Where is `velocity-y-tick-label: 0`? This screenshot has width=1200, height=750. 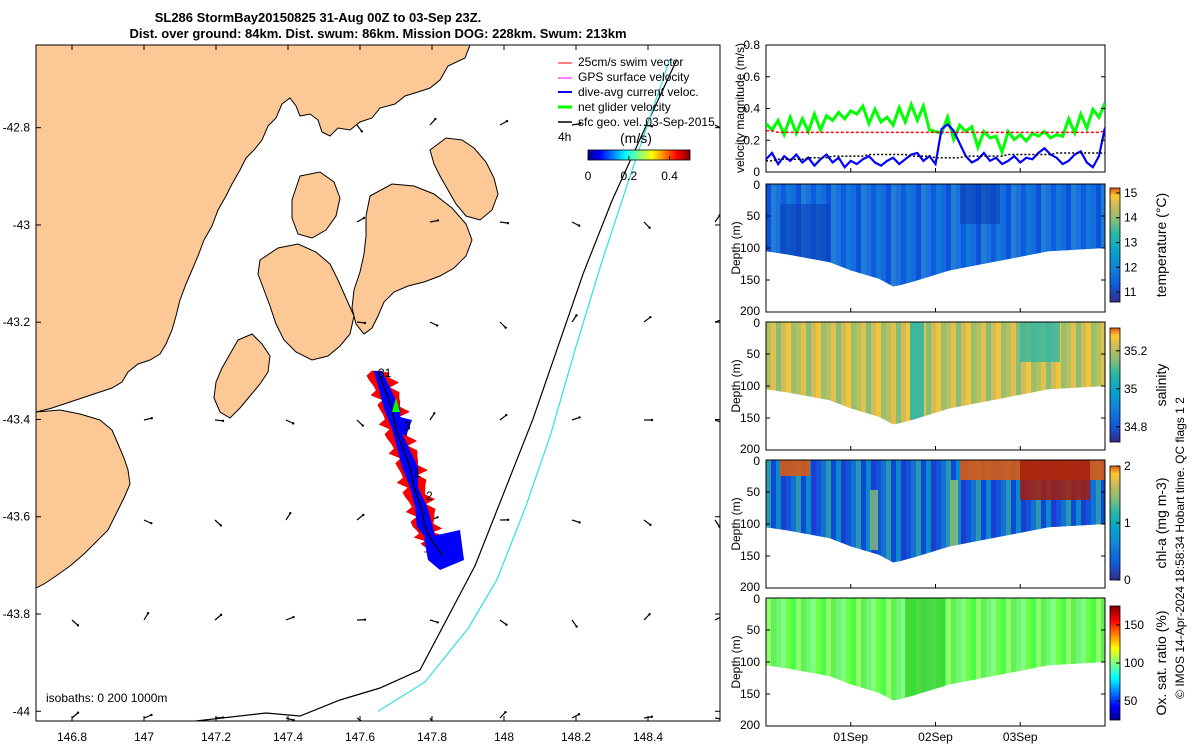
velocity-y-tick-label: 0 is located at coordinates (756, 172).